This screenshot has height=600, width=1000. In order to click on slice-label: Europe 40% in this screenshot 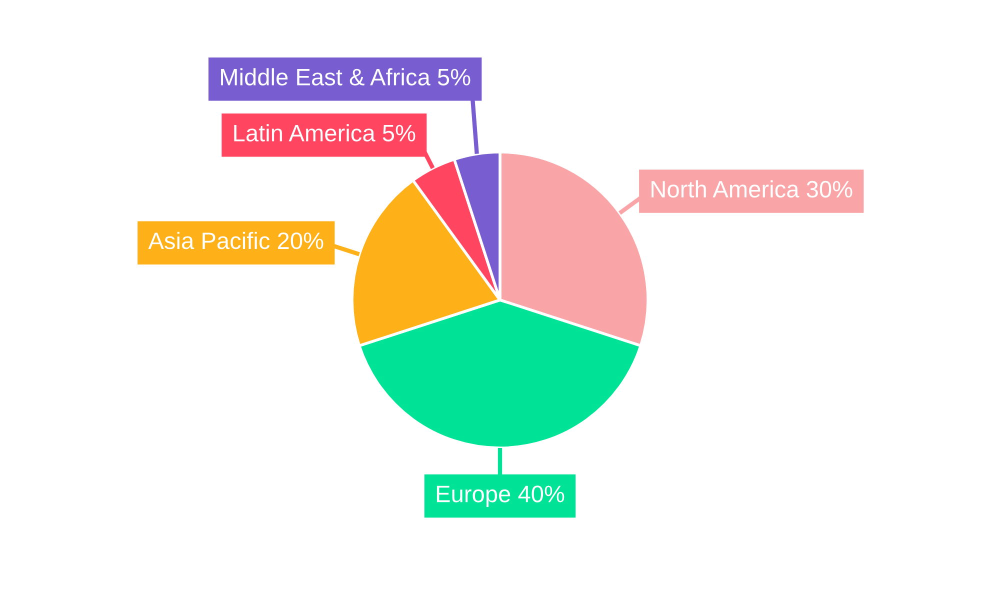, I will do `click(500, 497)`.